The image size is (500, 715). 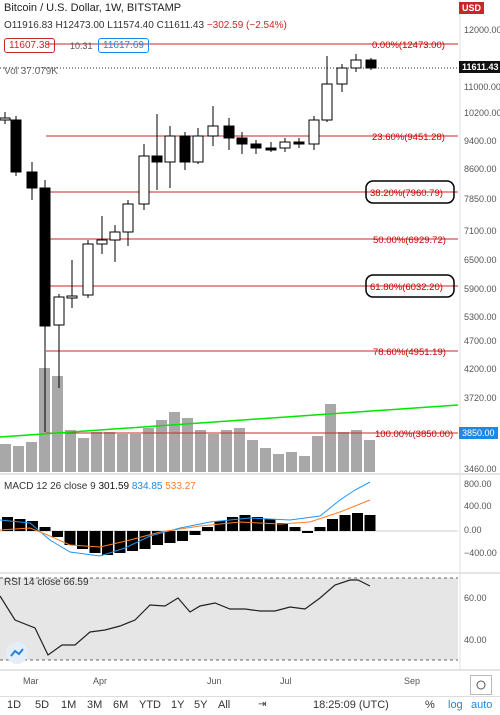 I want to click on clock-time: 18:25:09 (UTC), so click(x=351, y=705).